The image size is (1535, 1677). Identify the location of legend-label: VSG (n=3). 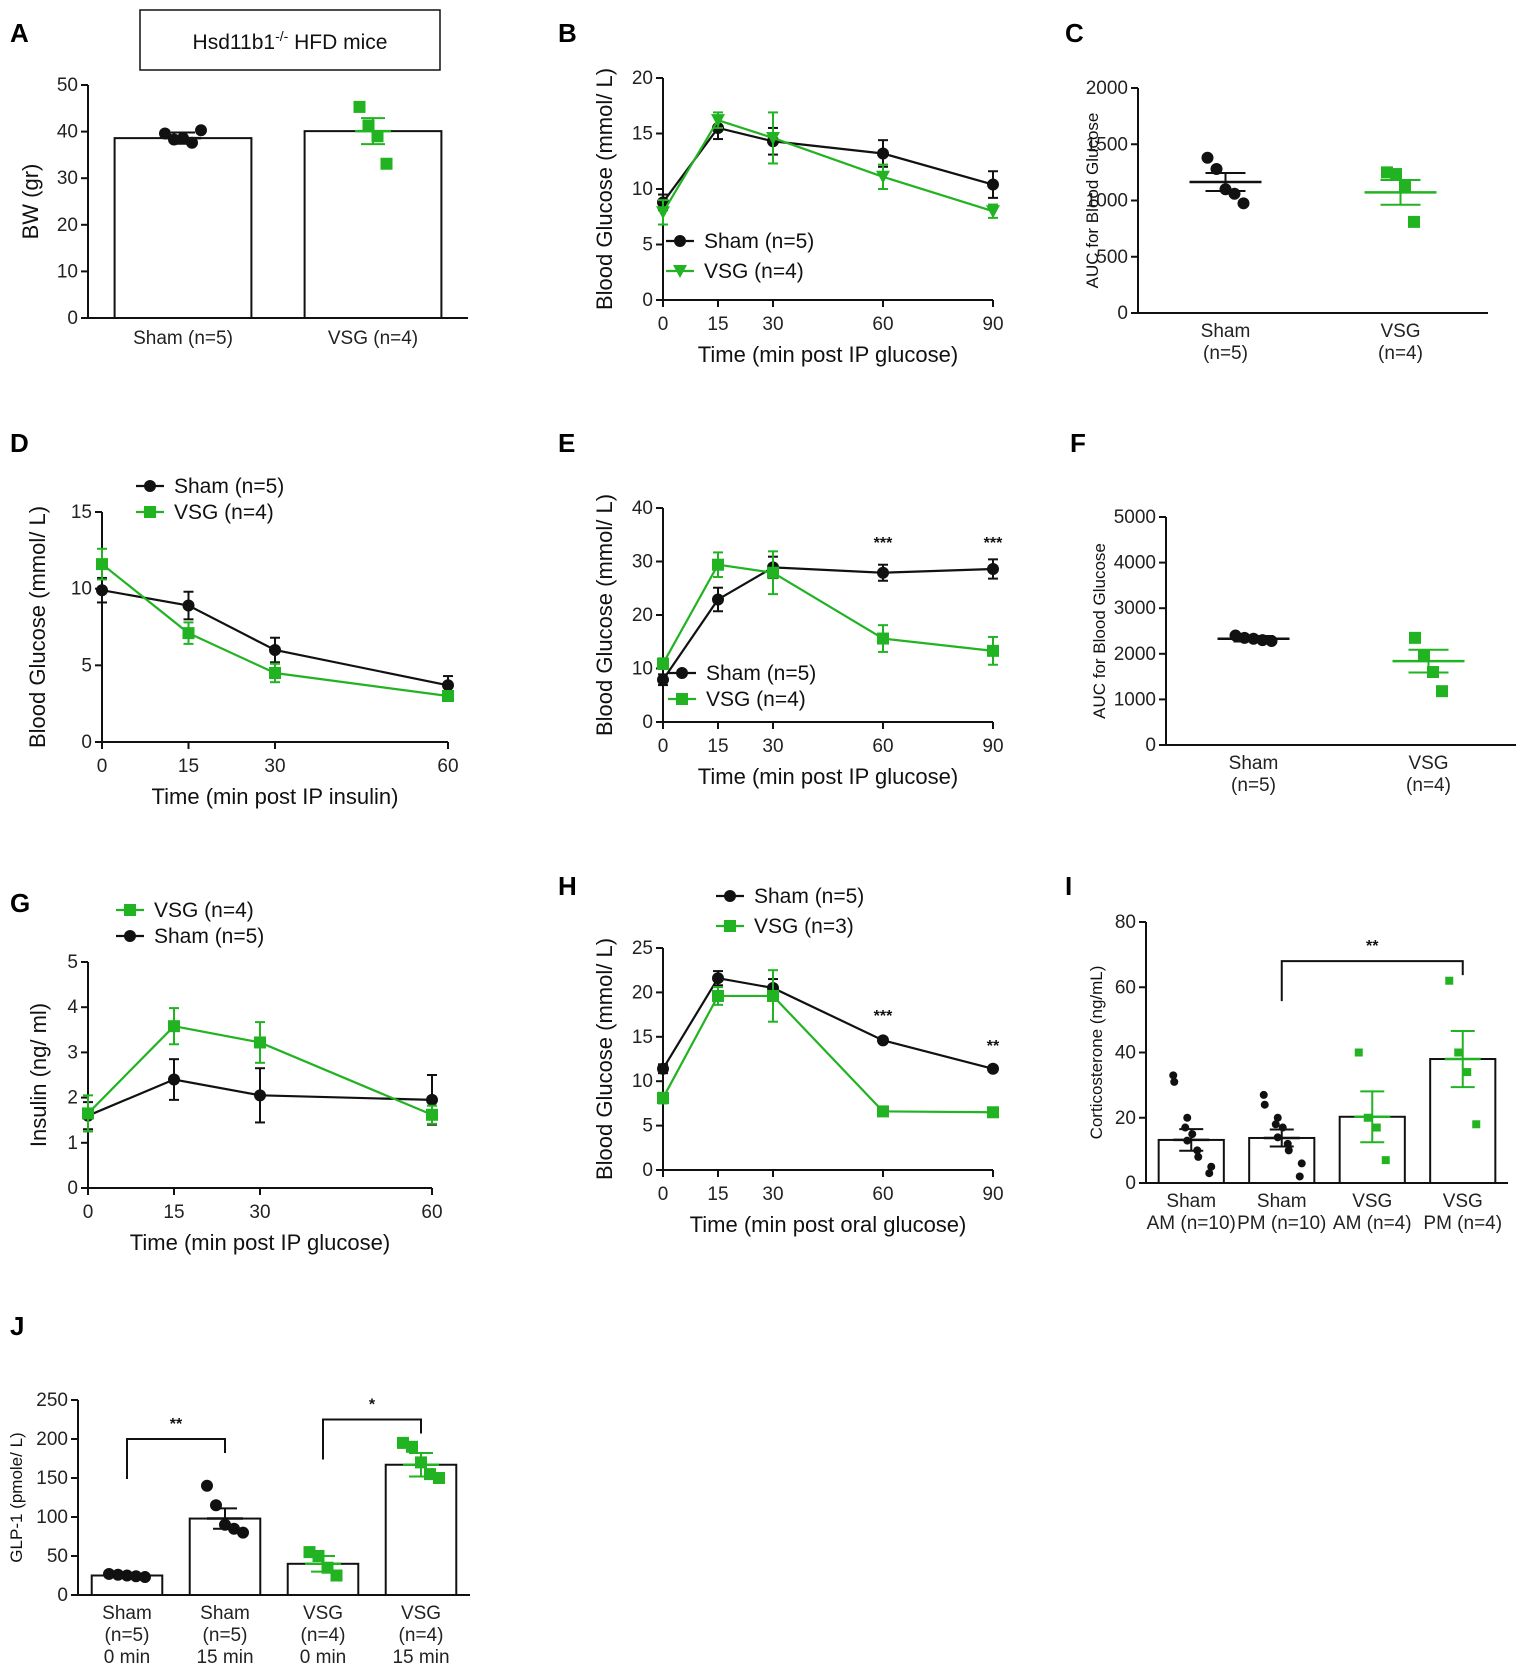
(804, 926).